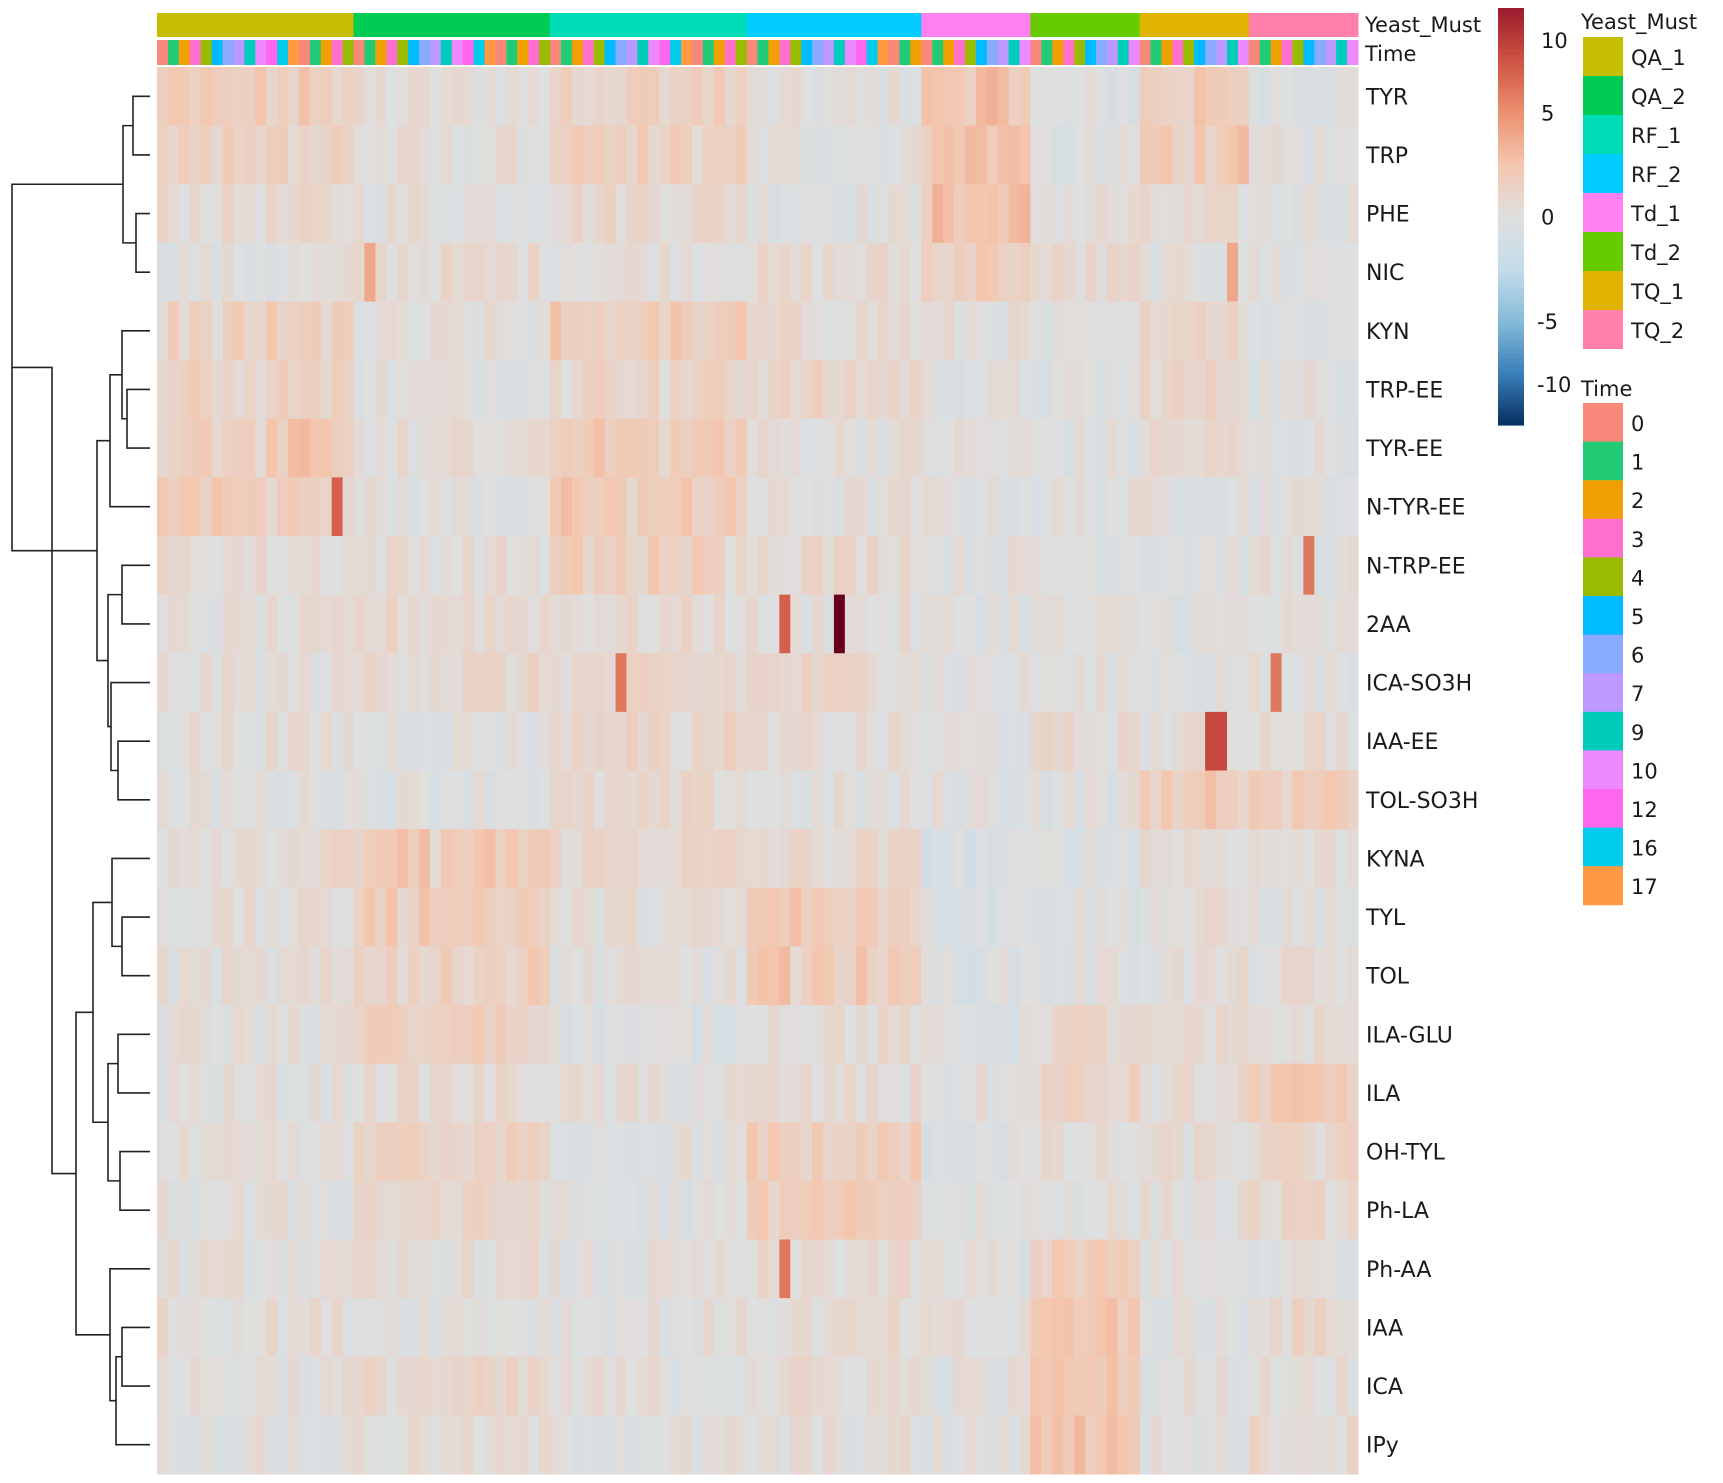 The width and height of the screenshot is (1723, 1483). Describe the element at coordinates (1398, 1270) in the screenshot. I see `row-label: Ph-AA` at that location.